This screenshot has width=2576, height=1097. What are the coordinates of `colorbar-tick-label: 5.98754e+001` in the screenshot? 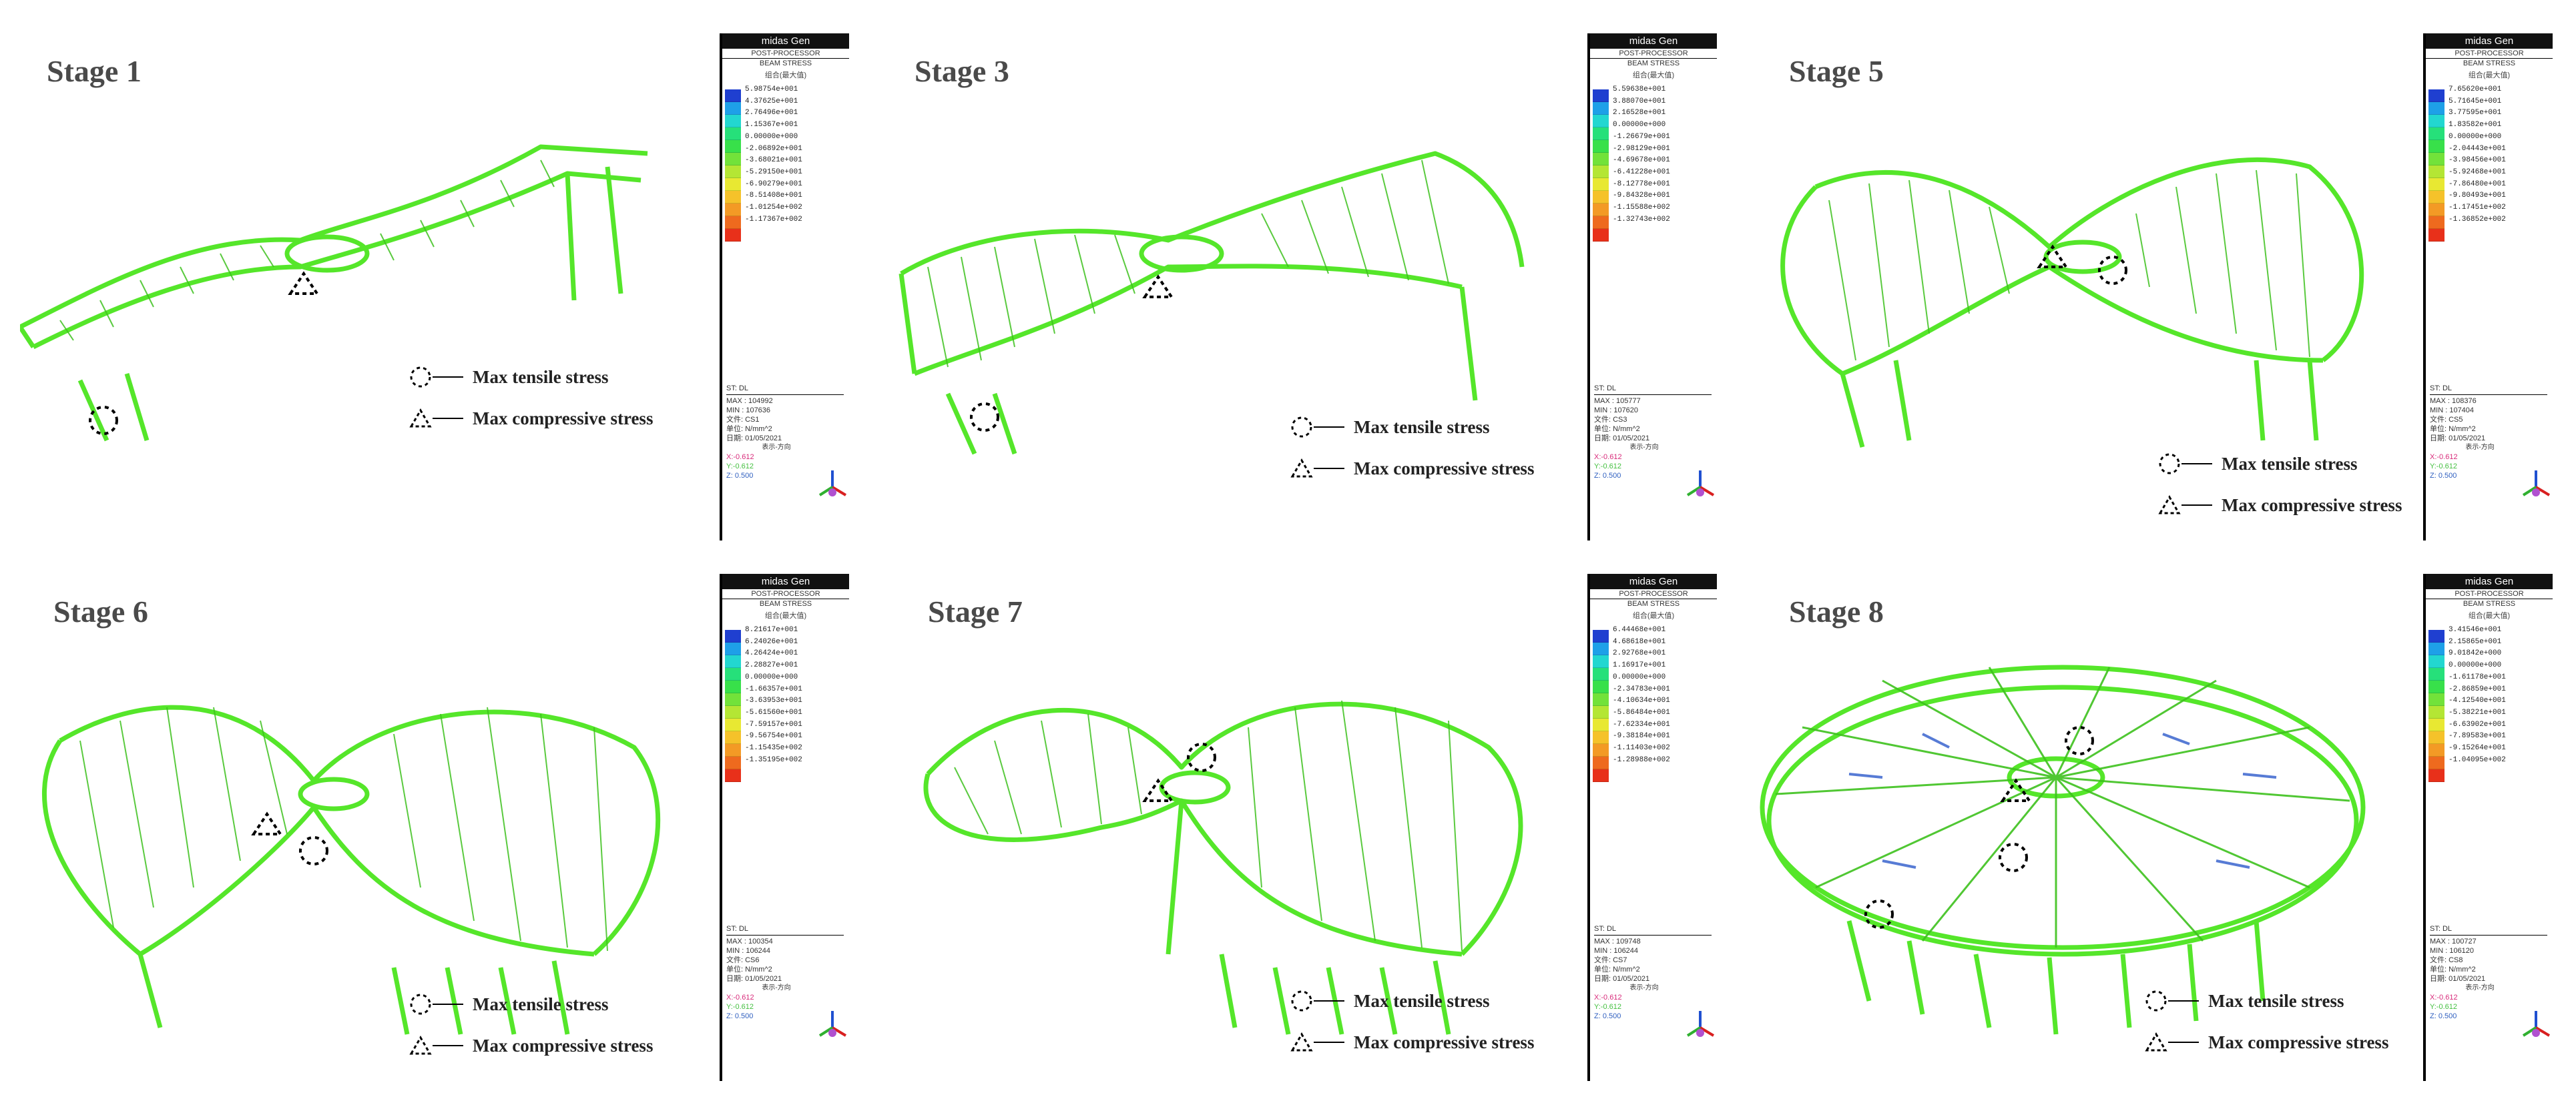 It's located at (771, 89).